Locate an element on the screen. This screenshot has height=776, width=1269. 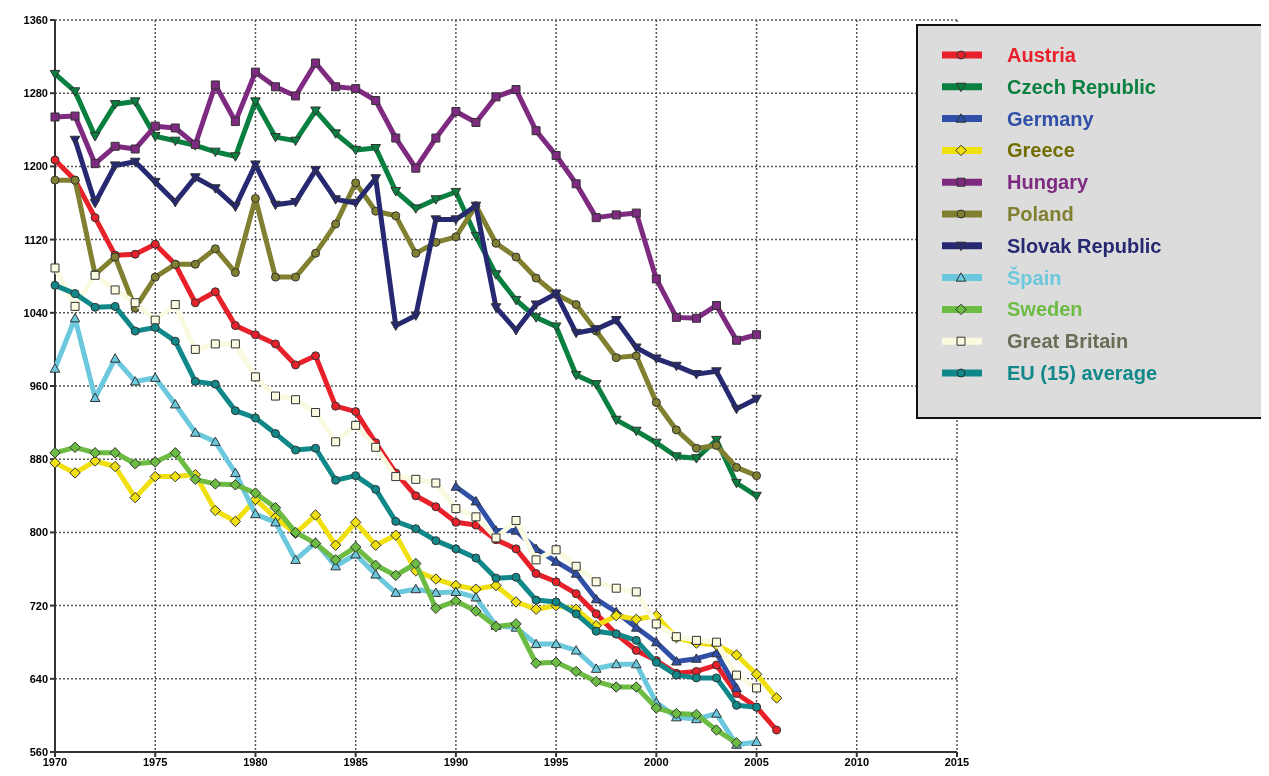
legend-label: Germany is located at coordinates (1051, 118).